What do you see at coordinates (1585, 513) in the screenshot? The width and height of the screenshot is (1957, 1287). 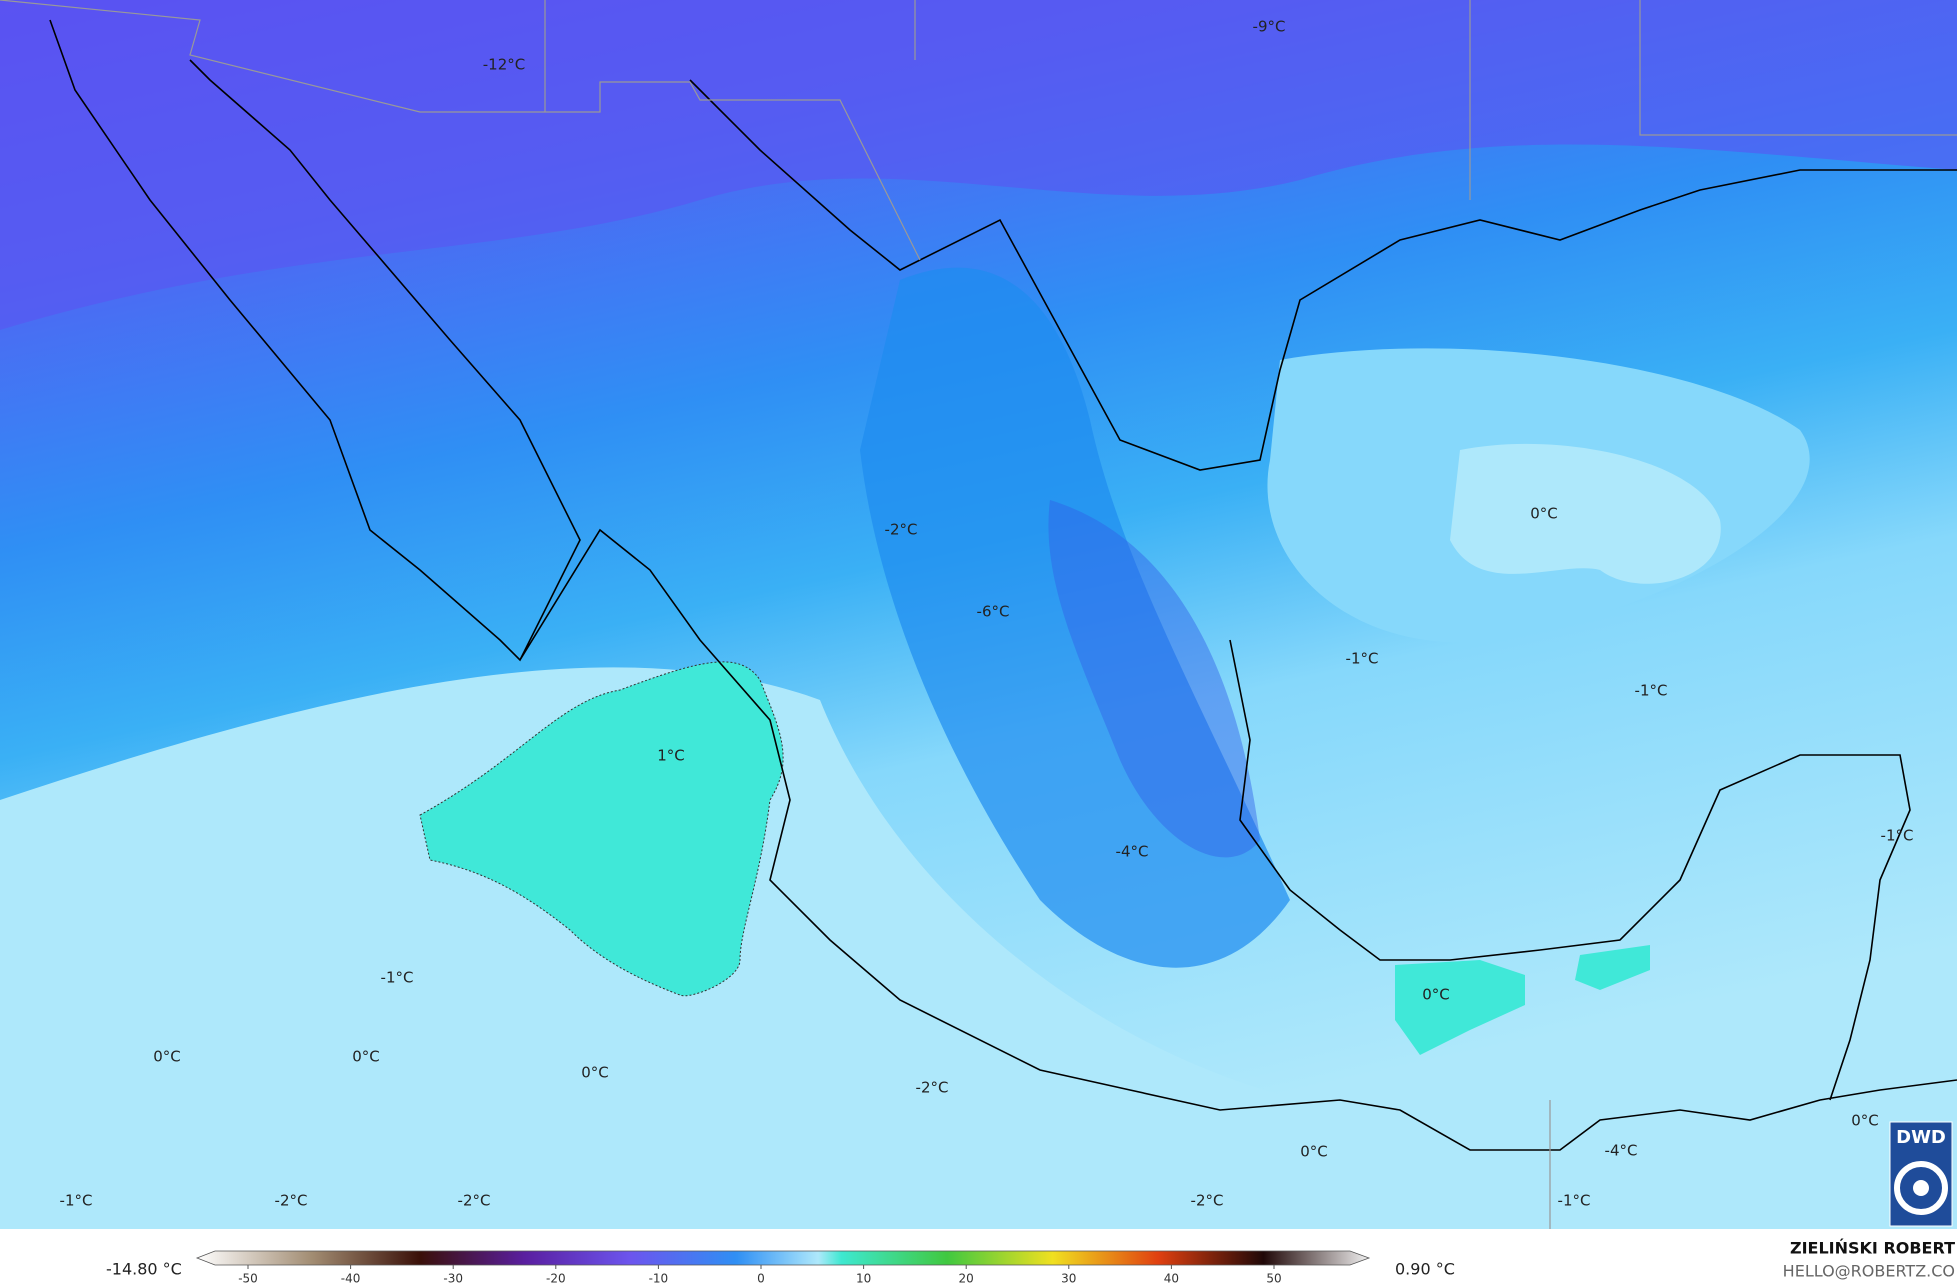 I see `gulf-warm-patch` at bounding box center [1585, 513].